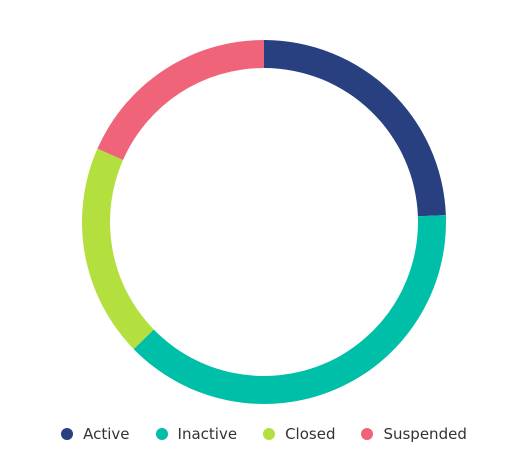  I want to click on donut-slice-suspended, so click(180, 100).